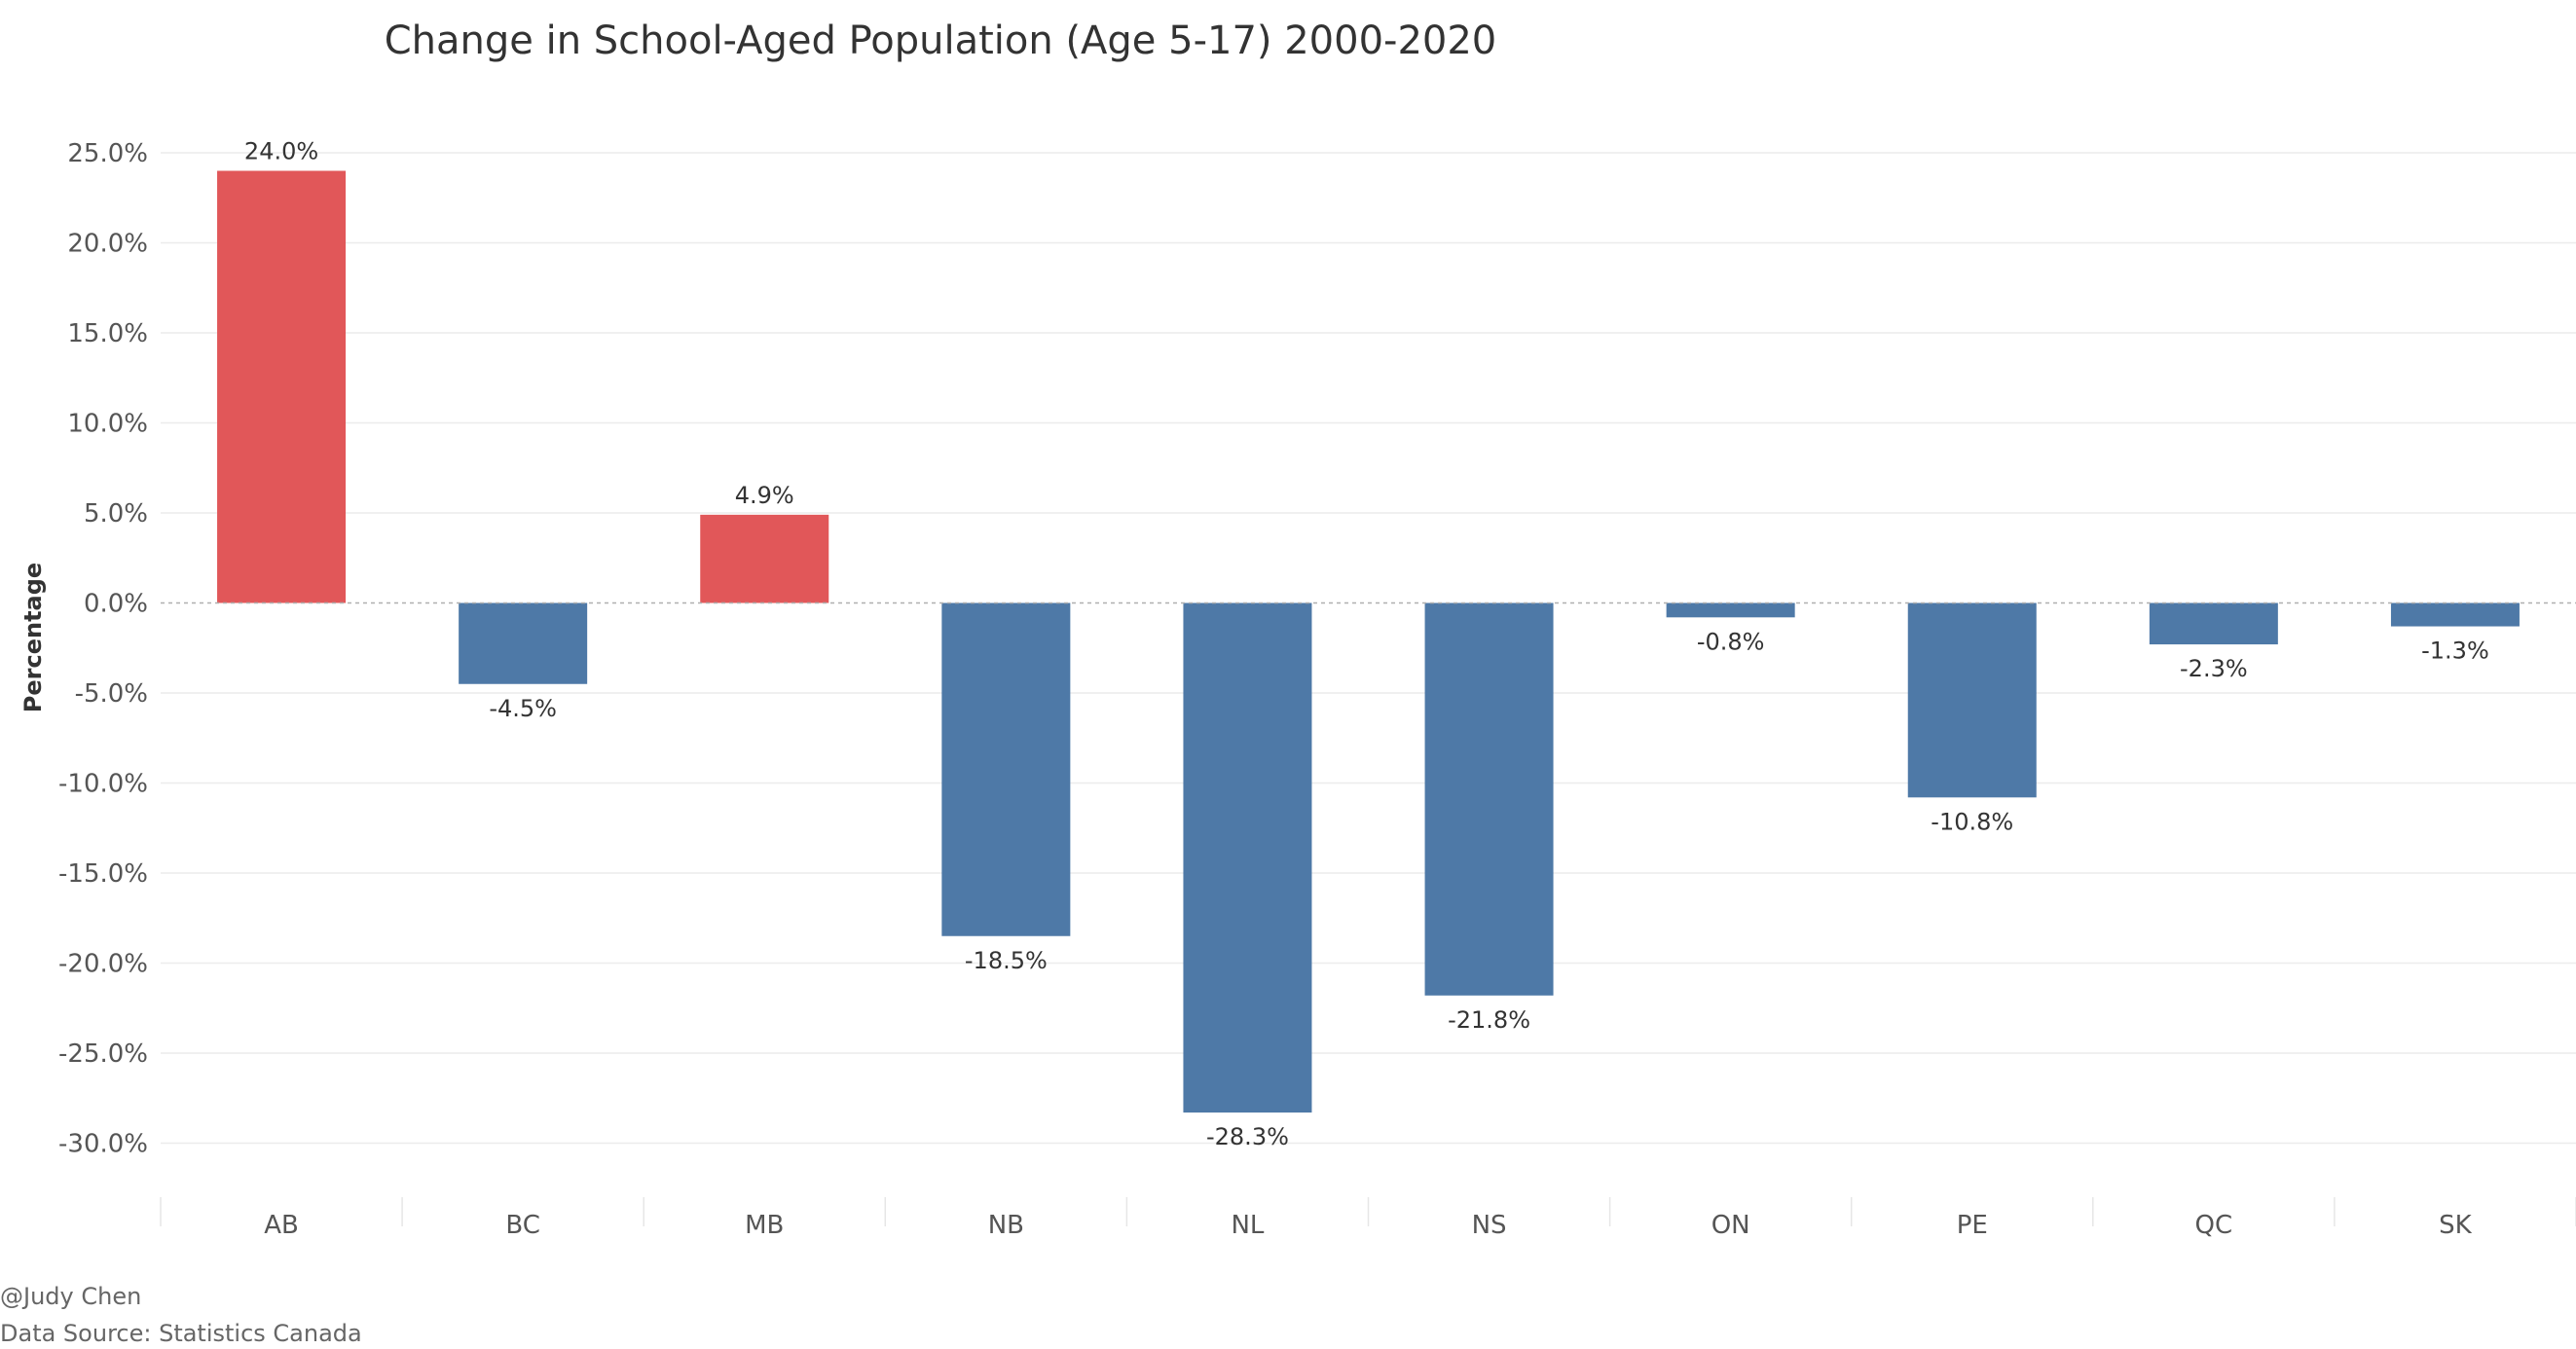  I want to click on y-tick-label: -15.0%, so click(103, 874).